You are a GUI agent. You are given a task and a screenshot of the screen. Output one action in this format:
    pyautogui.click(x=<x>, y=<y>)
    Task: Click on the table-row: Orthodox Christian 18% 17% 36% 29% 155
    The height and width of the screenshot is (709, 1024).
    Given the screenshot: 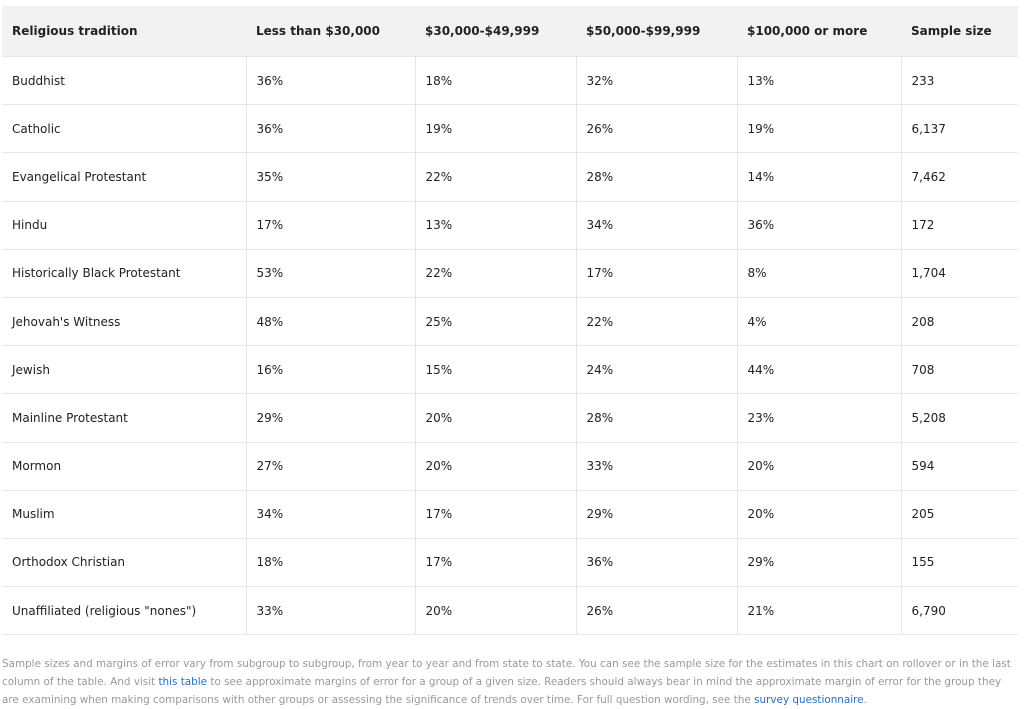 What is the action you would take?
    pyautogui.click(x=510, y=562)
    